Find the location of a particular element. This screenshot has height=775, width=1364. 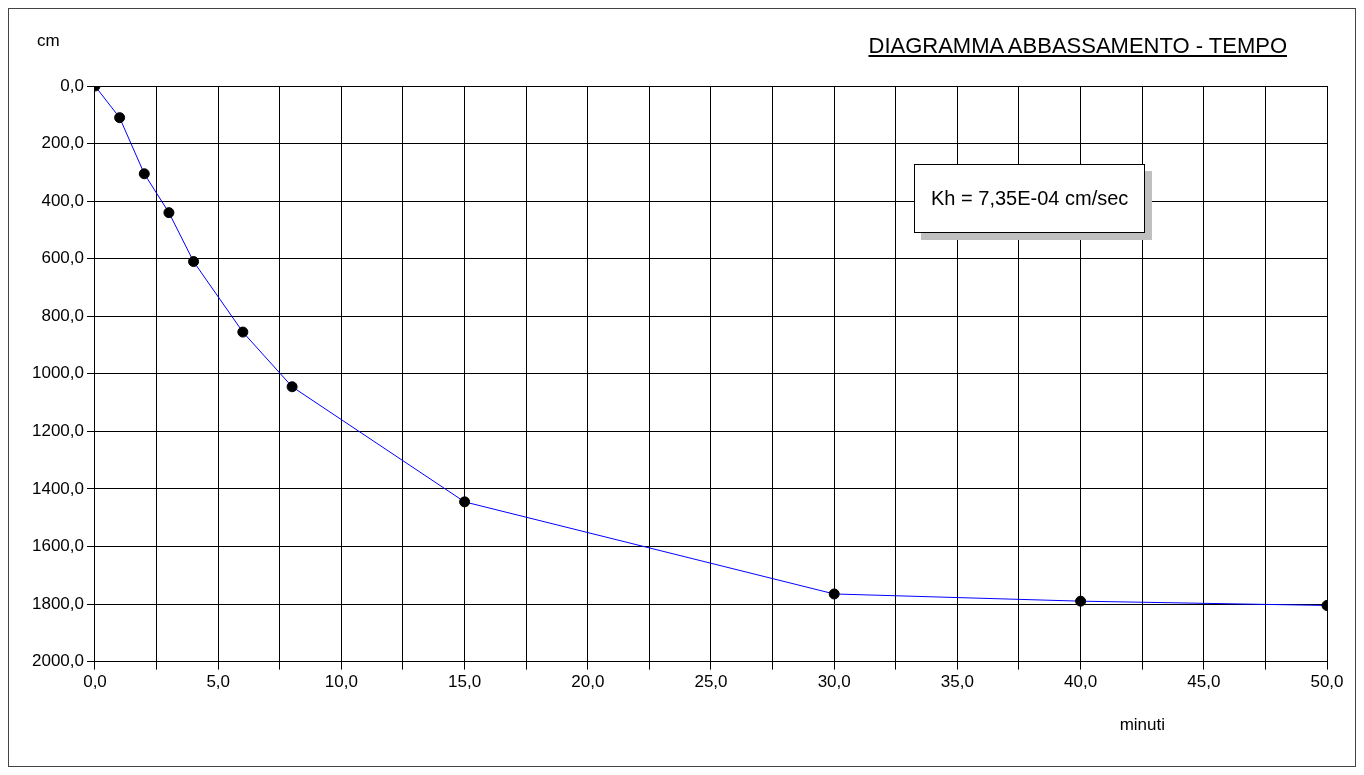

x-tick-label: 20,0 is located at coordinates (588, 682).